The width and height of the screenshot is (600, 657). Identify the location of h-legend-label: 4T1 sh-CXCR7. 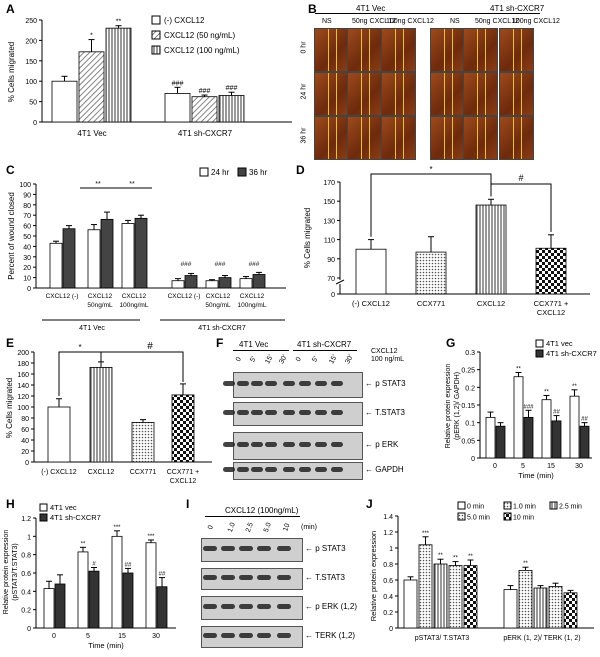
(75, 517).